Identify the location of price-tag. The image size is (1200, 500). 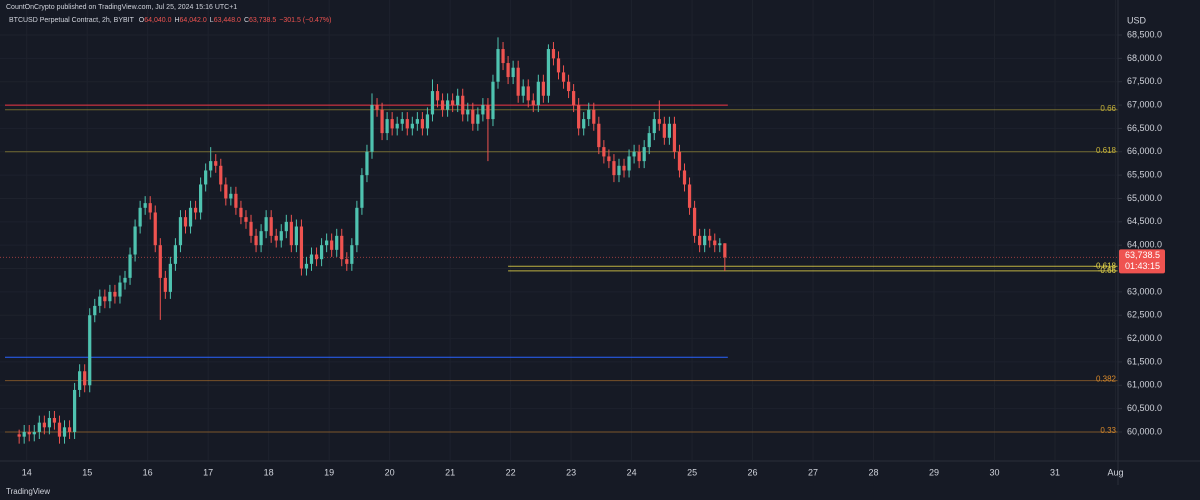
(1142, 261).